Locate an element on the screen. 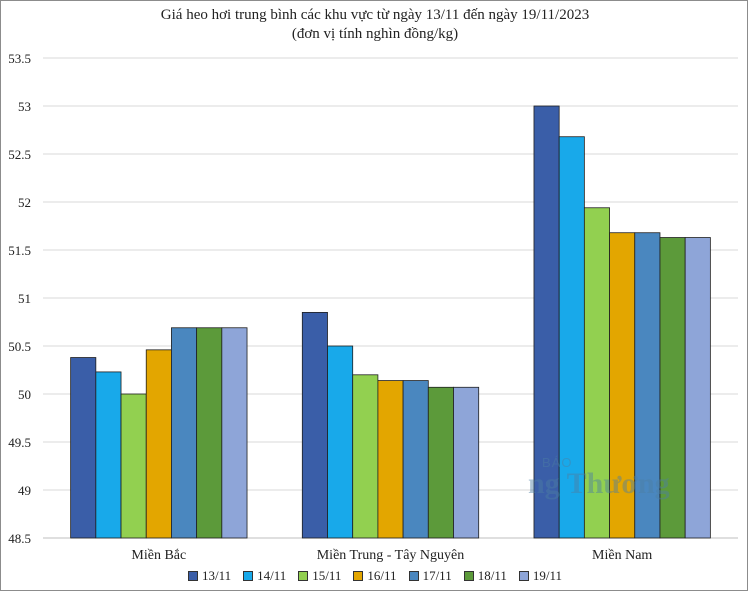  legend: 13/11 14/11 15/11 16/11 17/11 18/11 19/11 is located at coordinates (375, 576).